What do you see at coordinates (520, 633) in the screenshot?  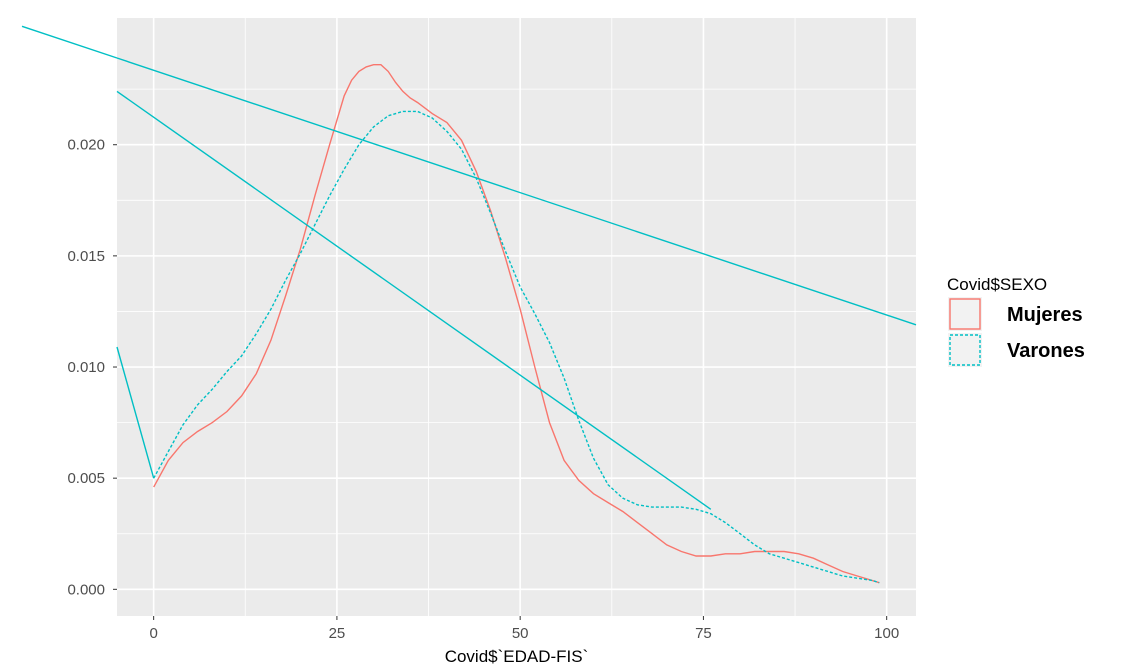 I see `x-tick-label: 50` at bounding box center [520, 633].